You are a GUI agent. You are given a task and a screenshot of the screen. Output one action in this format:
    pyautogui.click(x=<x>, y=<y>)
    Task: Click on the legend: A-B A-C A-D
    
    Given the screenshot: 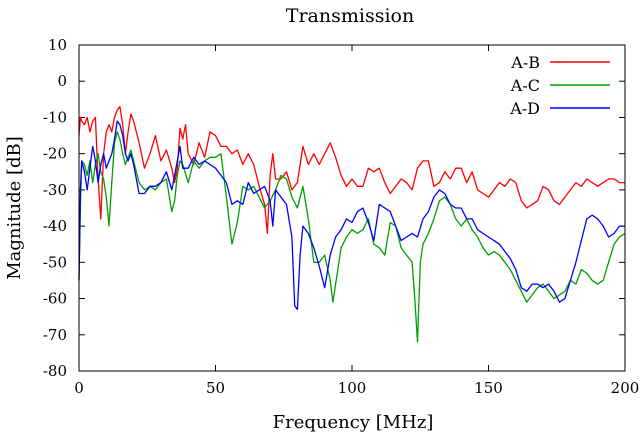 What is the action you would take?
    pyautogui.click(x=559, y=85)
    